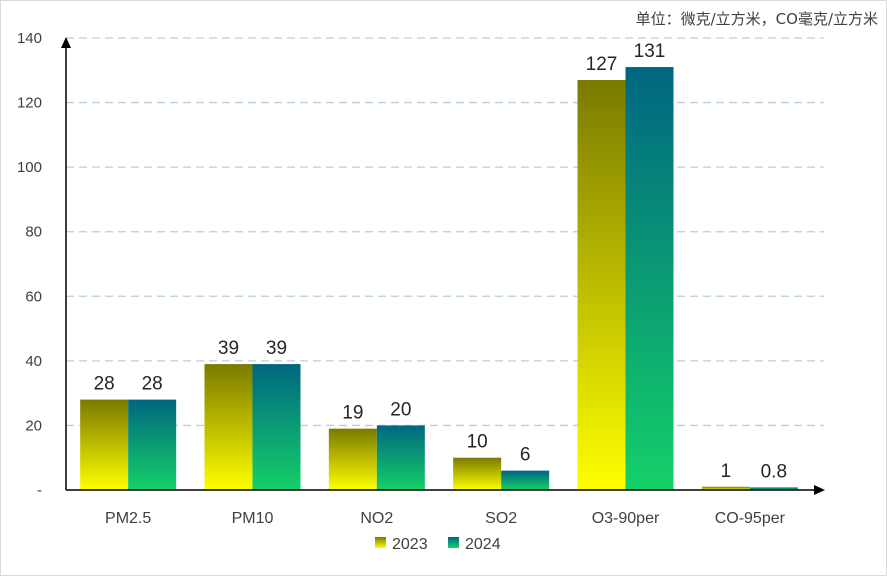 The height and width of the screenshot is (576, 887). I want to click on bar-2024-co-95per, so click(773, 488).